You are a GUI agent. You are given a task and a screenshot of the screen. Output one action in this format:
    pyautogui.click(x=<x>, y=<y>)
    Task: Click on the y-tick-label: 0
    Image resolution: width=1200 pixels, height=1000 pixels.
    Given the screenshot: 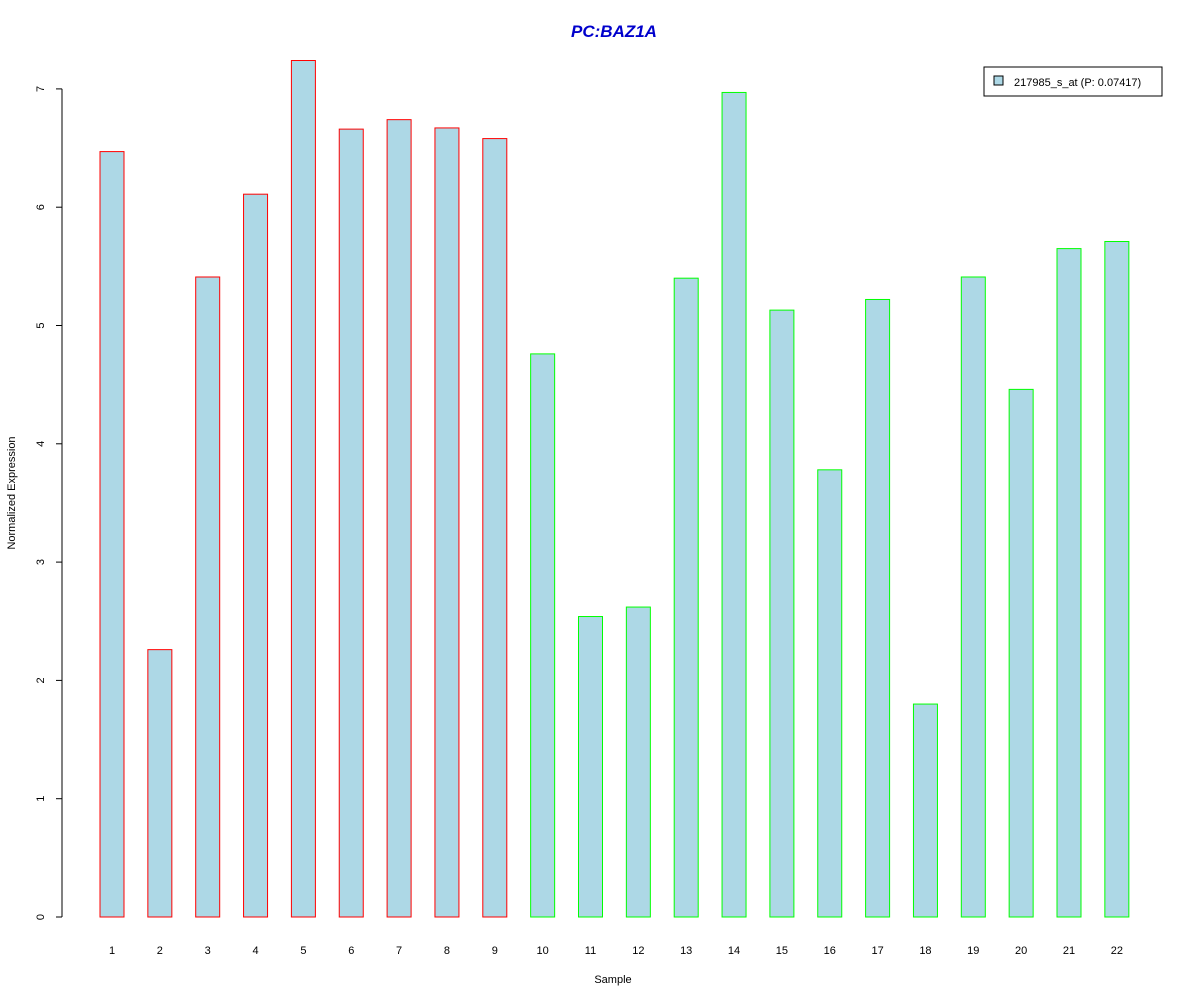 What is the action you would take?
    pyautogui.click(x=41, y=917)
    